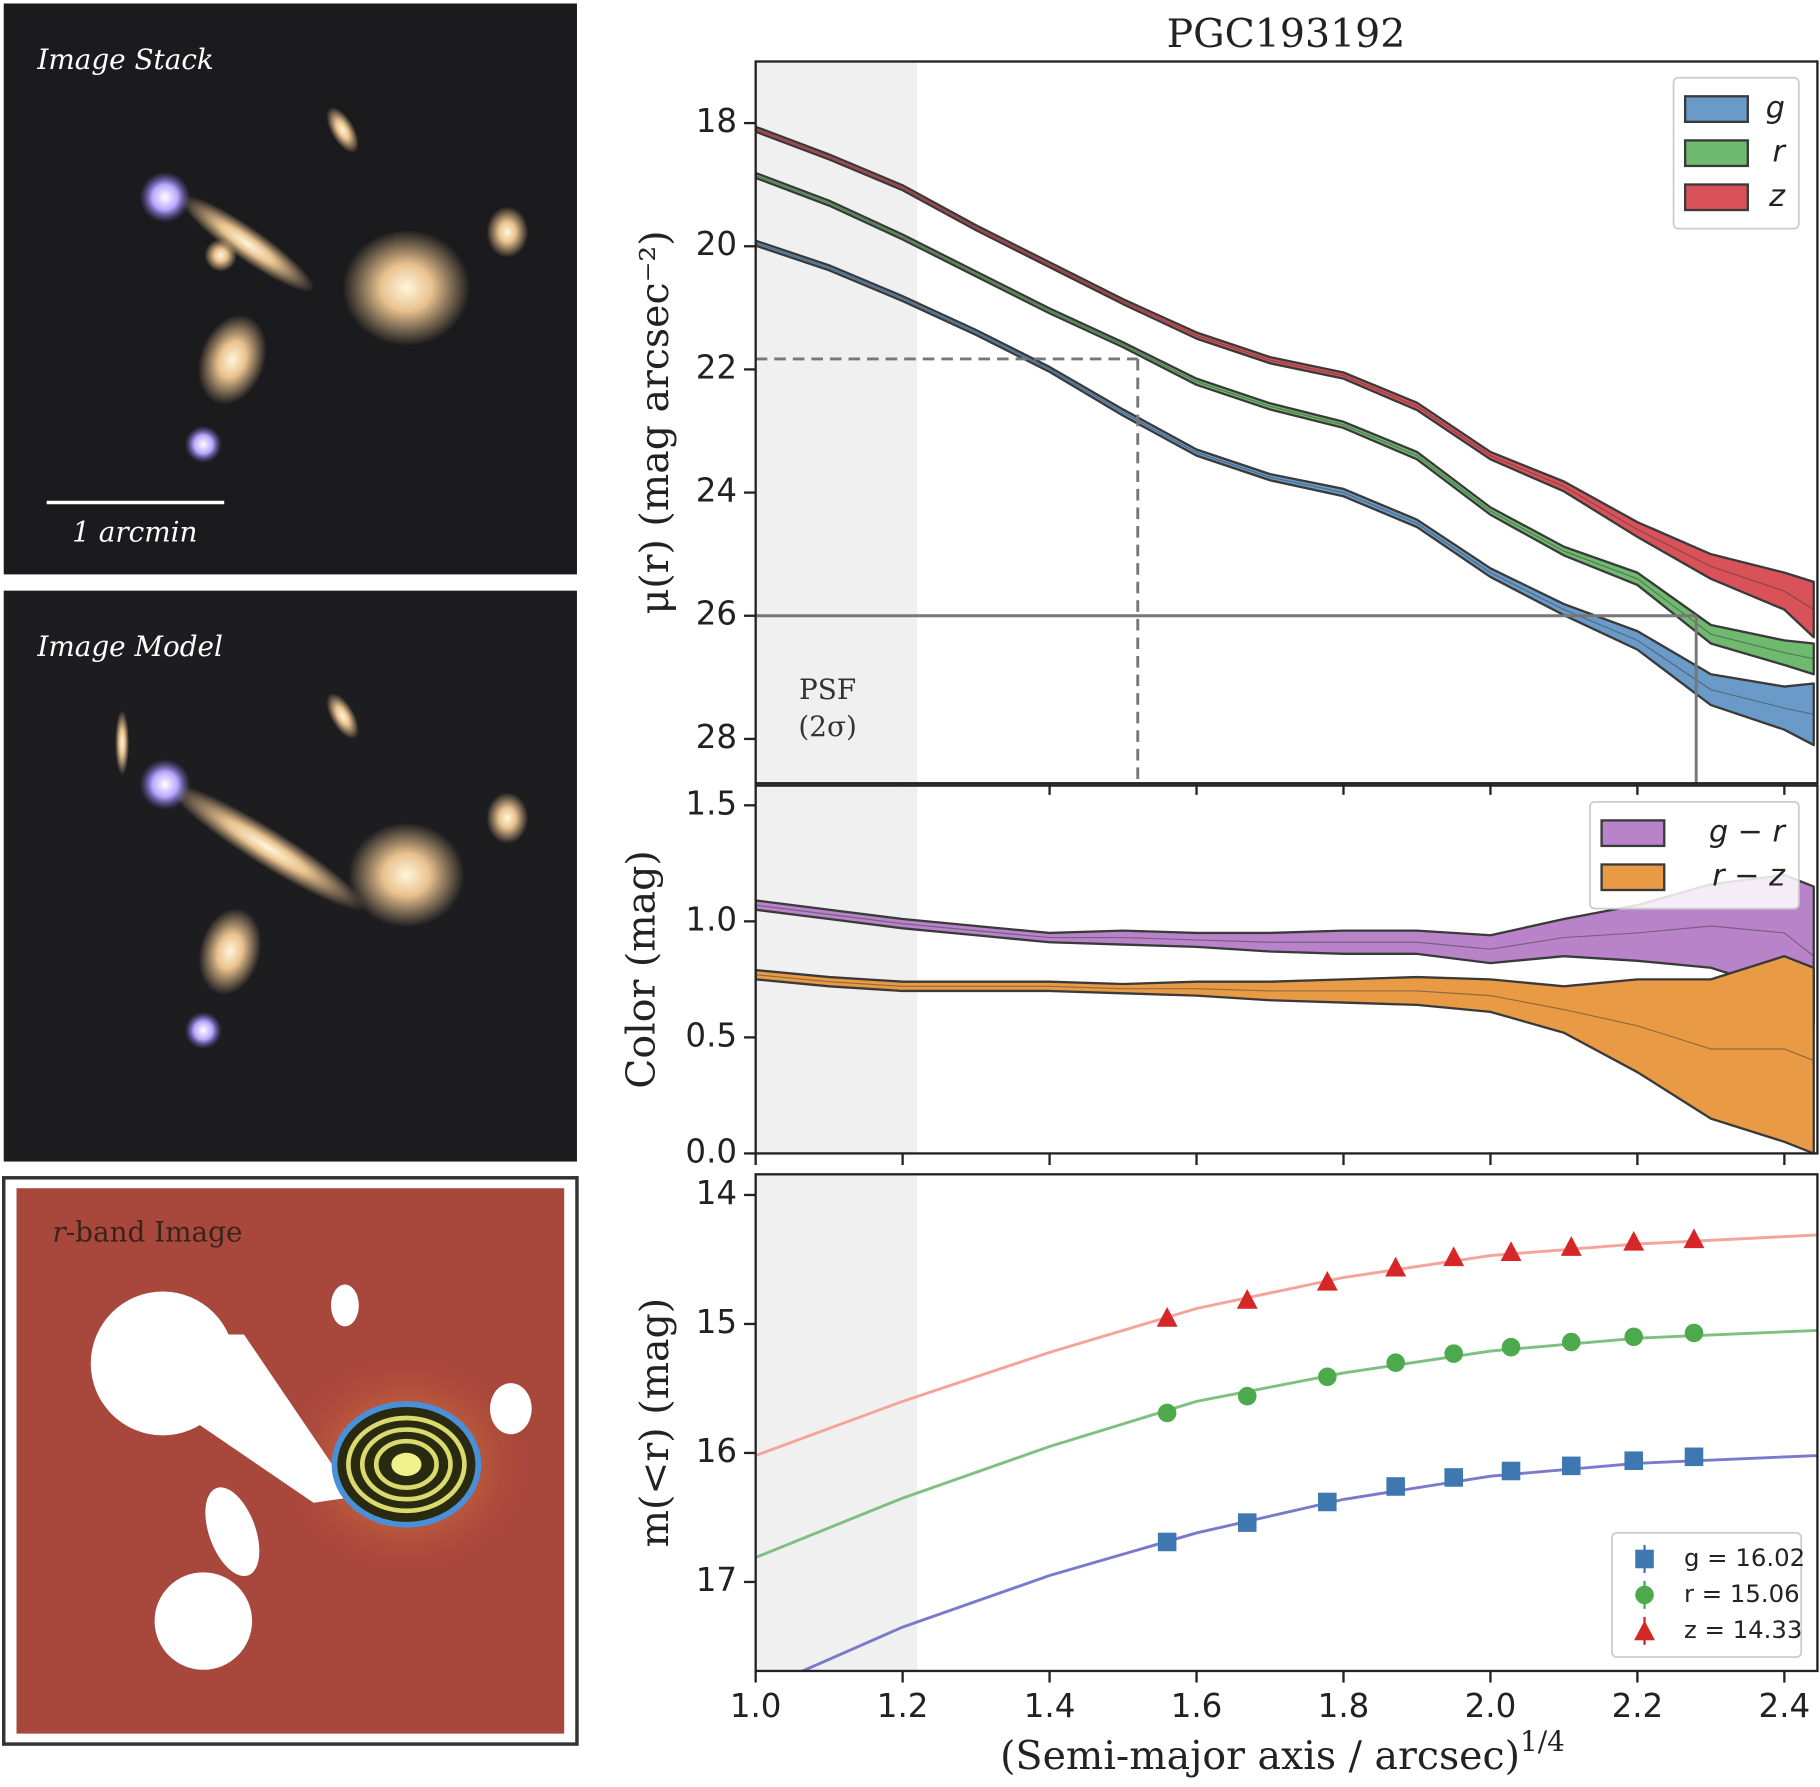 The height and width of the screenshot is (1787, 1820). What do you see at coordinates (1775, 108) in the screenshot?
I see `legend-label: g` at bounding box center [1775, 108].